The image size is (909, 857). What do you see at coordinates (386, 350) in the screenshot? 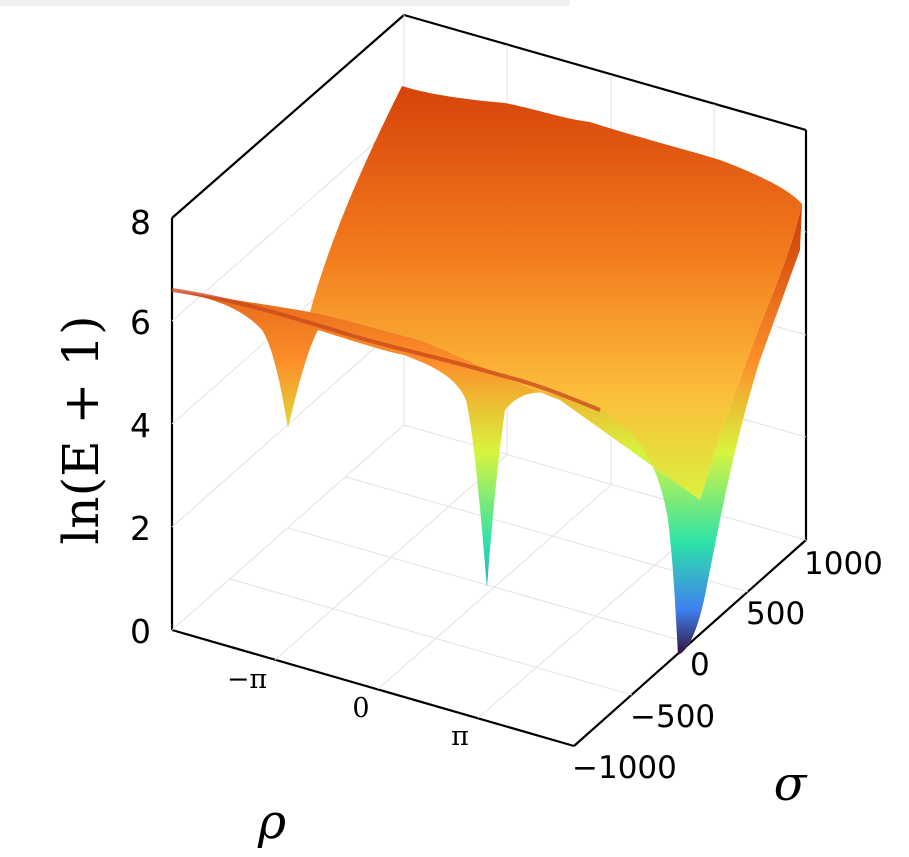
I see `surface-ridge` at bounding box center [386, 350].